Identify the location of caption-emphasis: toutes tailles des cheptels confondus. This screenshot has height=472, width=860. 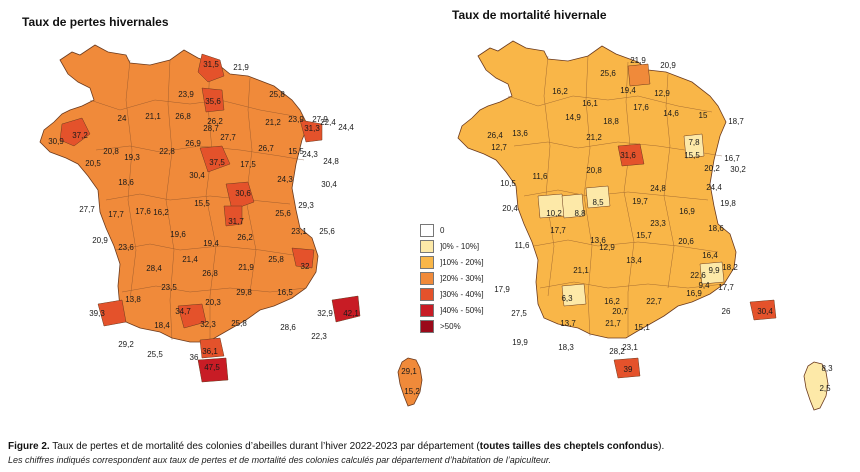
(569, 446).